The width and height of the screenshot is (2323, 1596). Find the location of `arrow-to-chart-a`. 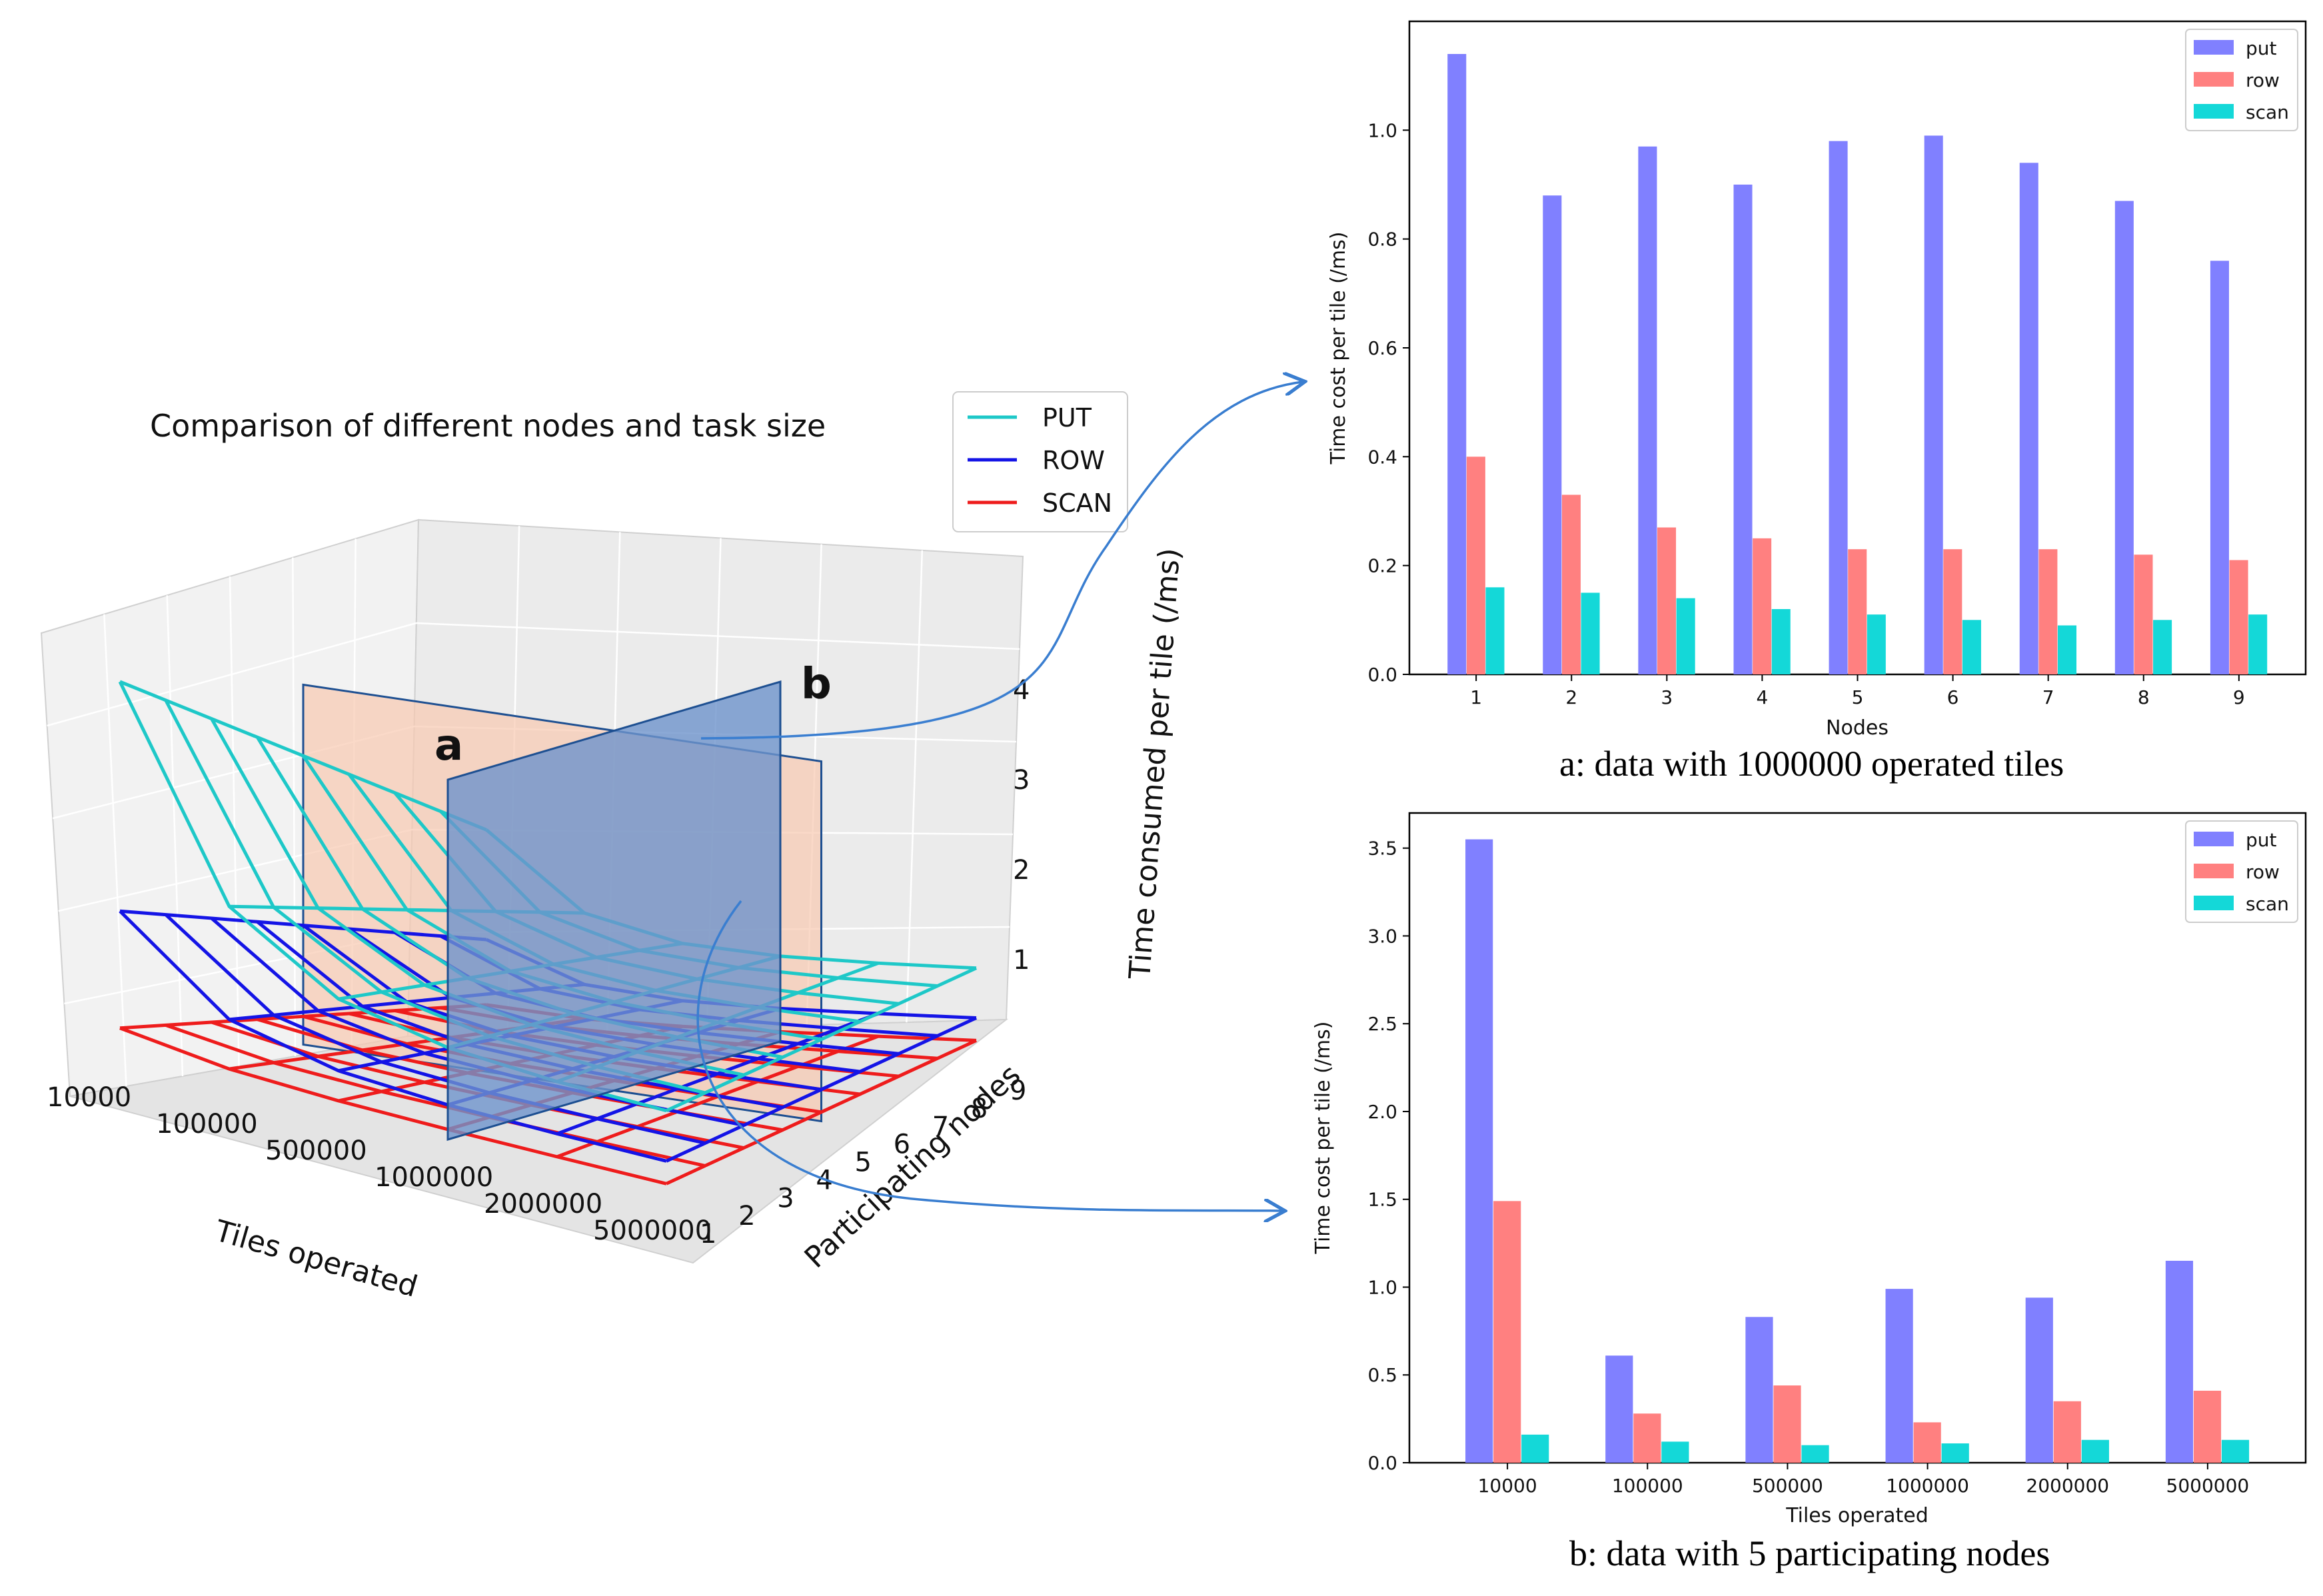

arrow-to-chart-a is located at coordinates (1001, 561).